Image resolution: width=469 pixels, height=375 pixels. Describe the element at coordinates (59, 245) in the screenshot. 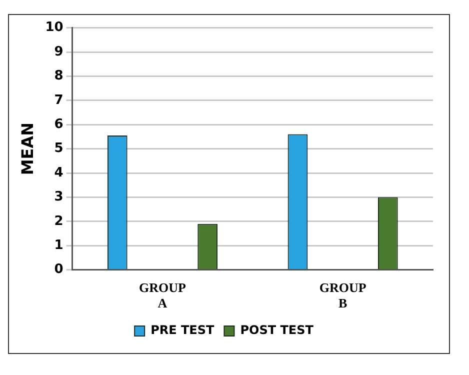

I see `y-tick-label: 1` at that location.